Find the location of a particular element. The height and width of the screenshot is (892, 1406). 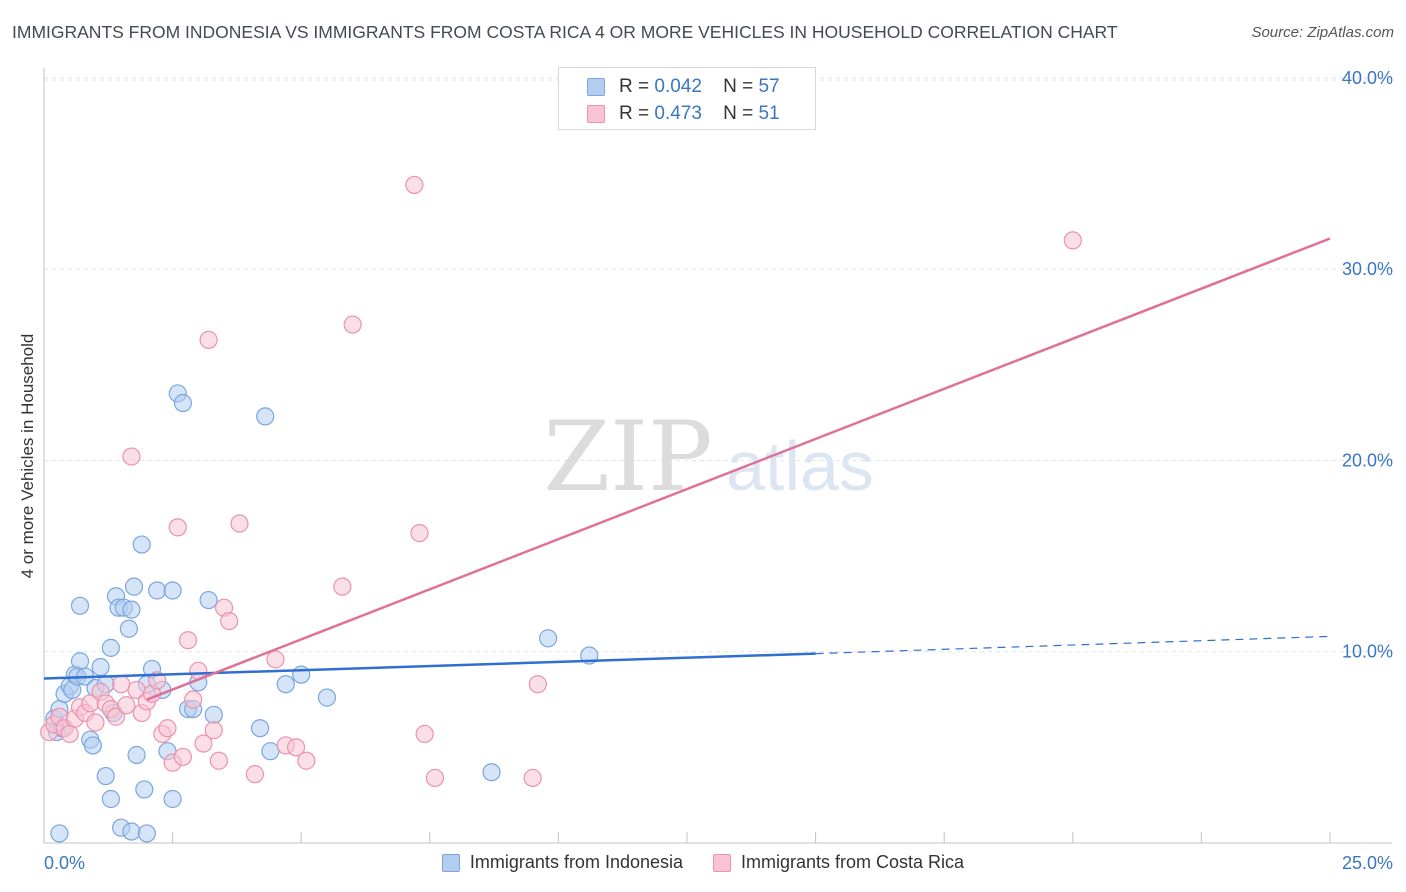

r-value-costa-rica: 0.473 is located at coordinates (678, 113).